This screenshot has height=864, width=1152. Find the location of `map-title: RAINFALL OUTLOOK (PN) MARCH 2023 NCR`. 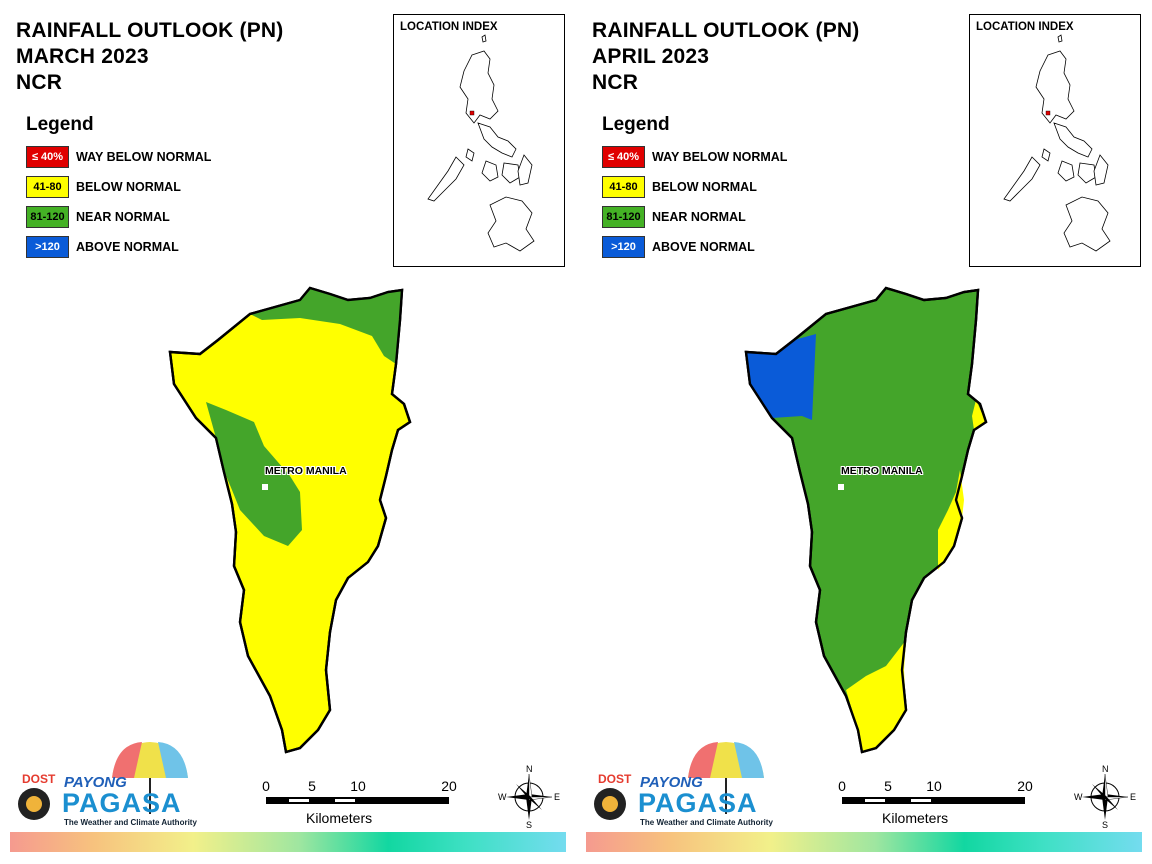

map-title: RAINFALL OUTLOOK (PN) MARCH 2023 NCR is located at coordinates (149, 57).